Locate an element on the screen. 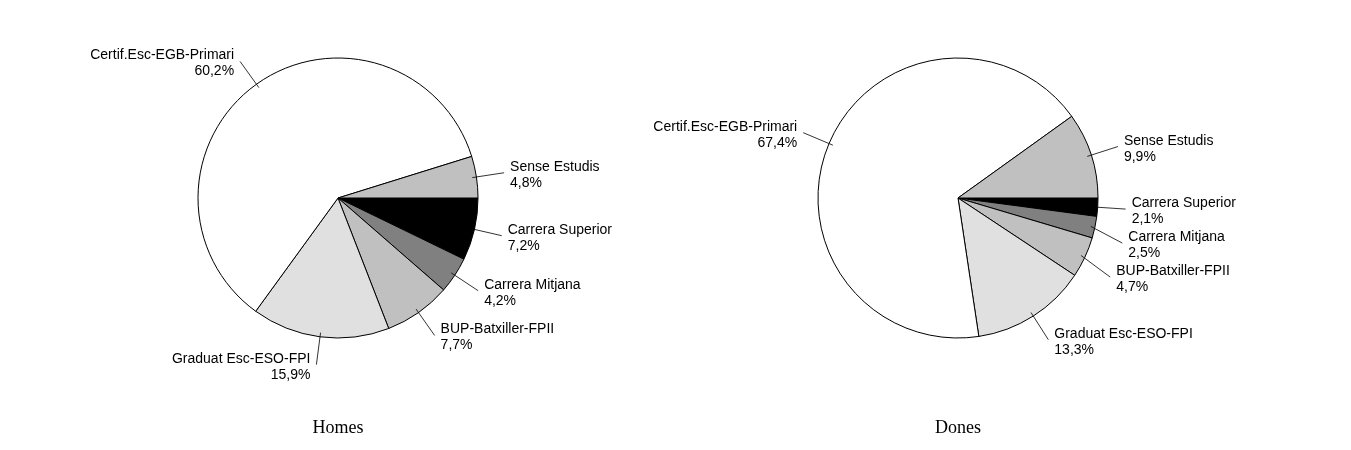 Image resolution: width=1351 pixels, height=450 pixels. text: Homes is located at coordinates (338, 427).